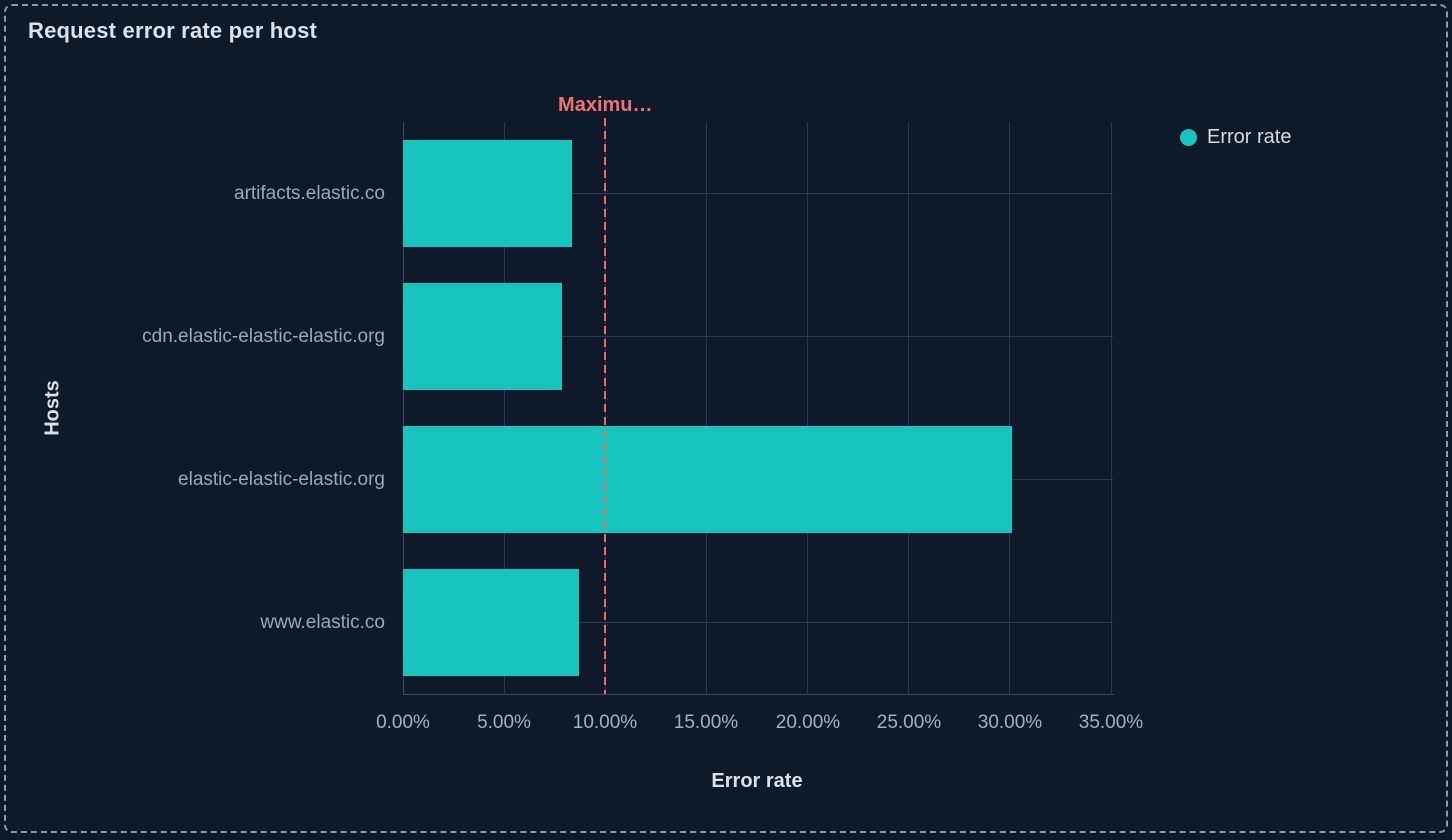  What do you see at coordinates (707, 479) in the screenshot?
I see `bar-elastic-elastic-elastic.org` at bounding box center [707, 479].